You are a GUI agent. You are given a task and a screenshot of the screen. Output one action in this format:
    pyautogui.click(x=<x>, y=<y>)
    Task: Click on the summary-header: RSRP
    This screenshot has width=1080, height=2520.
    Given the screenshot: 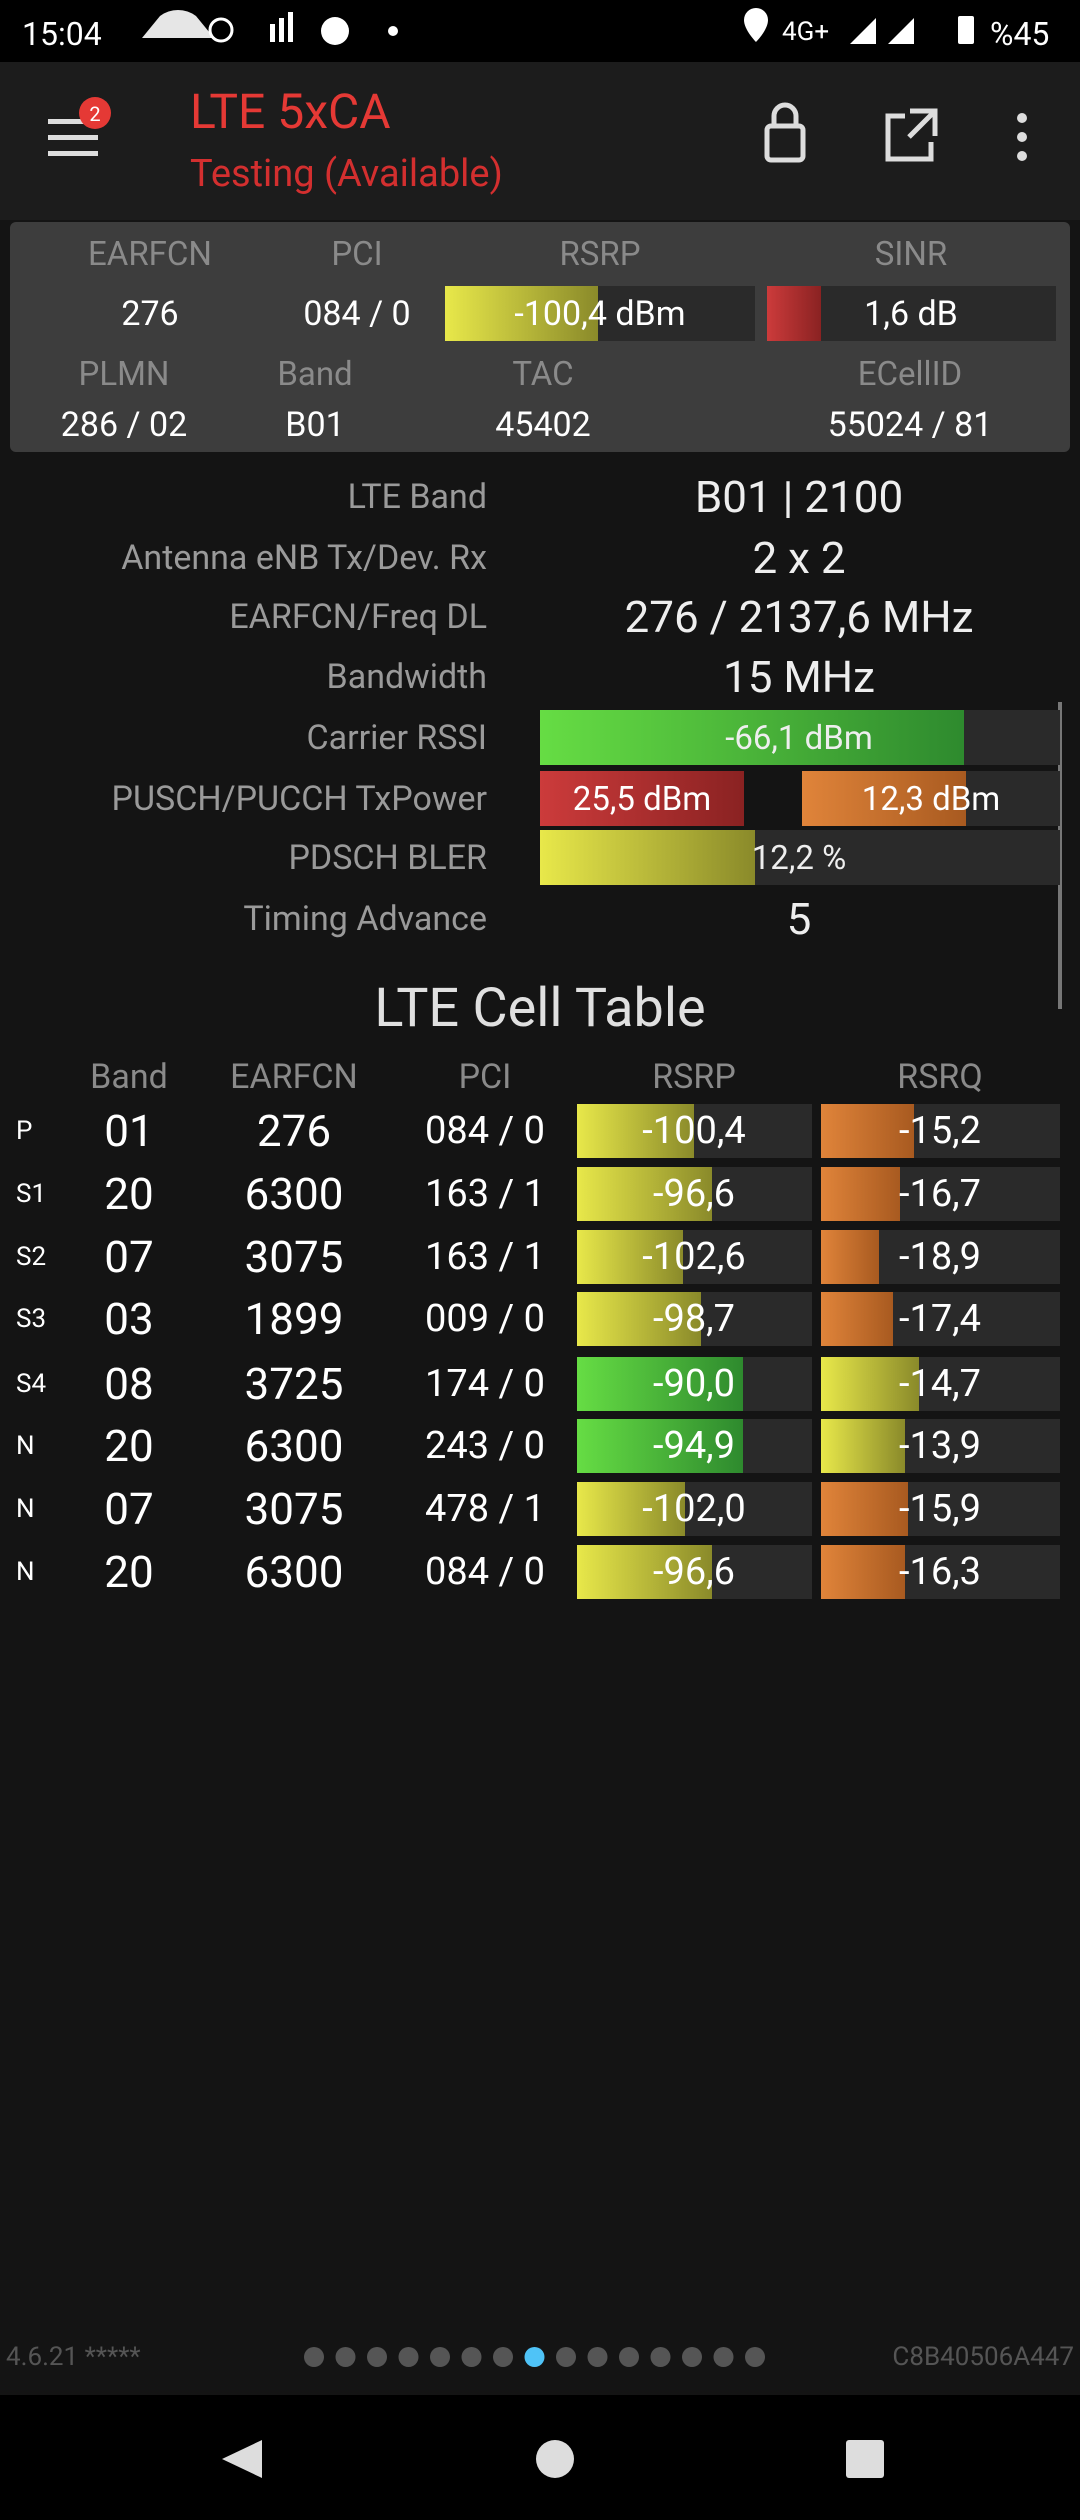 What is the action you would take?
    pyautogui.click(x=600, y=254)
    